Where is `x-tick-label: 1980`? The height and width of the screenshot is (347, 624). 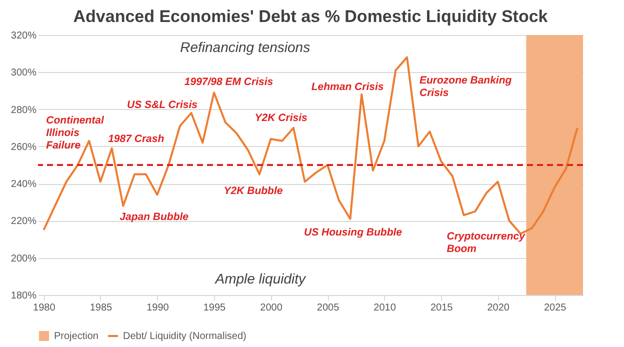
x-tick-label: 1980 is located at coordinates (44, 308).